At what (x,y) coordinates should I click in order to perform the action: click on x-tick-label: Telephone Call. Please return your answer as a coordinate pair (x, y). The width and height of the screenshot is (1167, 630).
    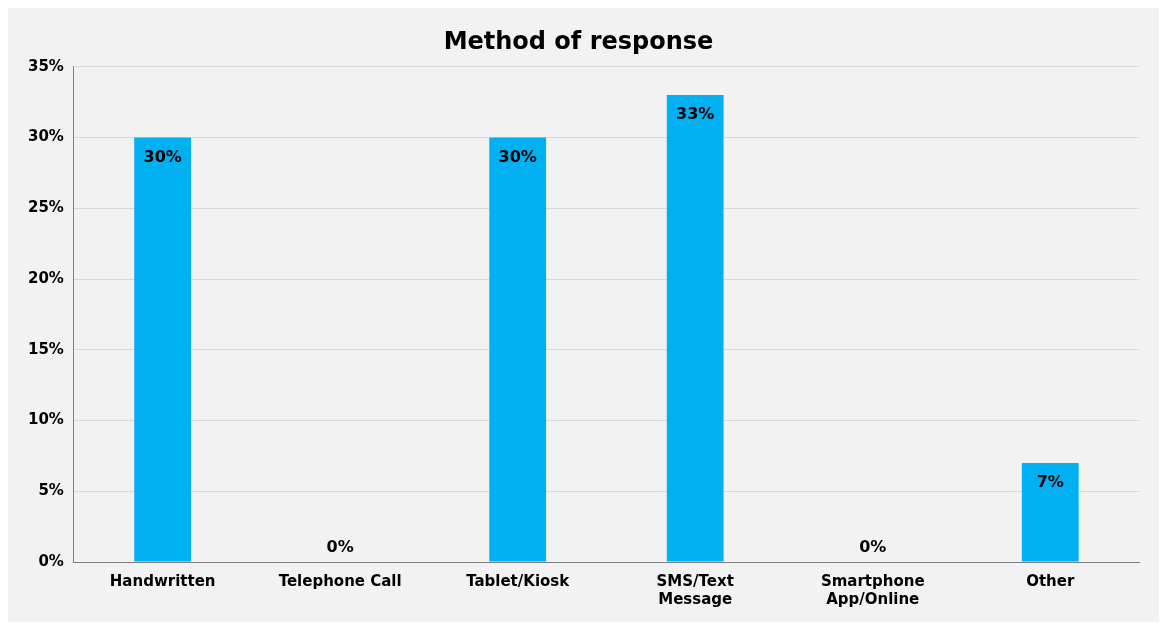
    Looking at the image, I should click on (340, 580).